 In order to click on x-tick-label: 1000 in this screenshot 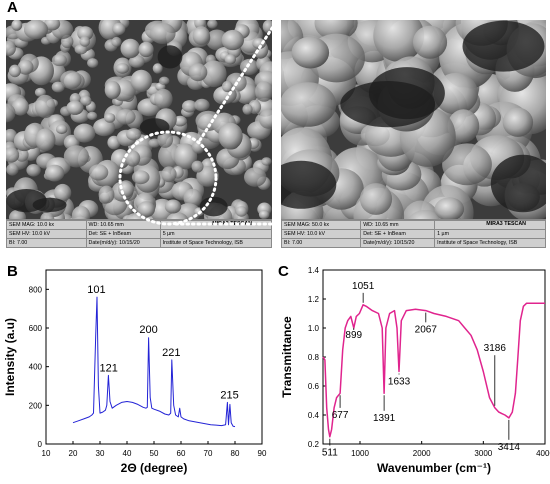, I will do `click(360, 453)`.